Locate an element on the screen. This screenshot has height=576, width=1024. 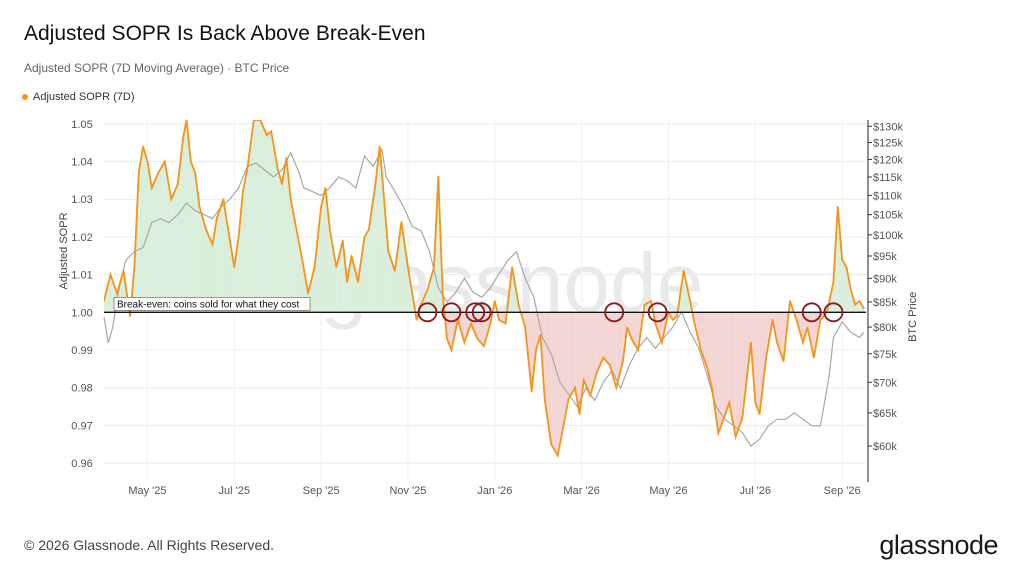
right-tick-label: $75k is located at coordinates (885, 355).